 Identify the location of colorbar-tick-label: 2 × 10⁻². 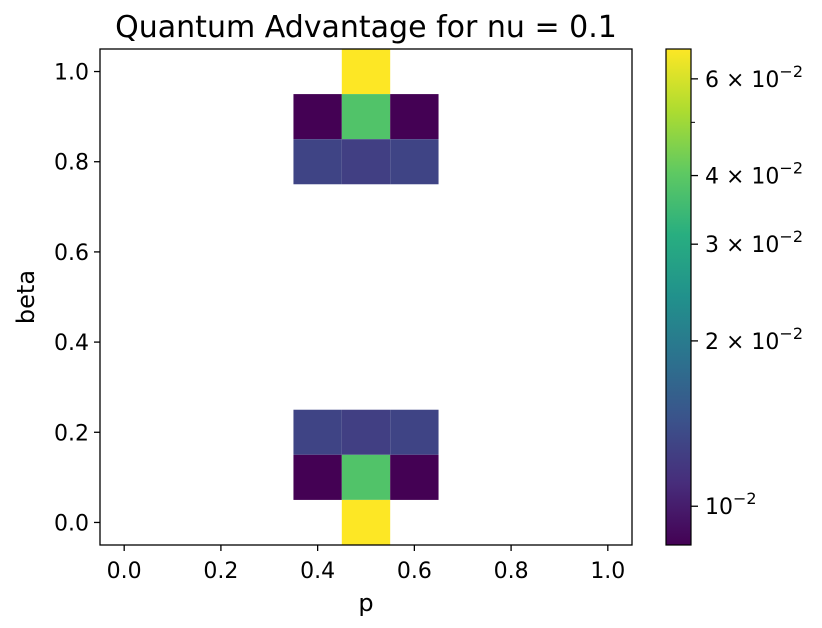
(754, 339).